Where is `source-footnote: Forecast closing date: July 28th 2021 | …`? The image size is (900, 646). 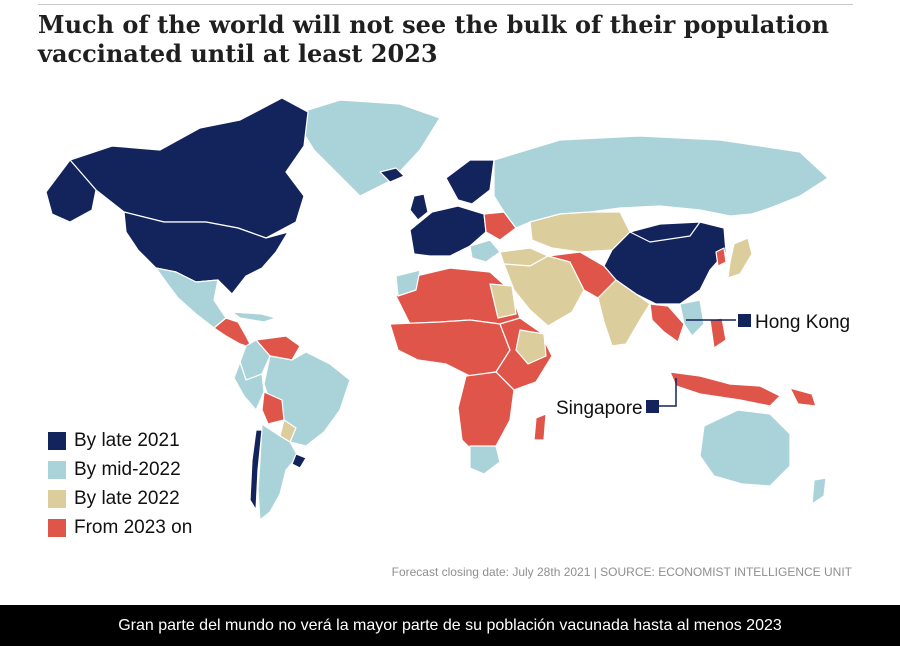 source-footnote: Forecast closing date: July 28th 2021 | … is located at coordinates (621, 572).